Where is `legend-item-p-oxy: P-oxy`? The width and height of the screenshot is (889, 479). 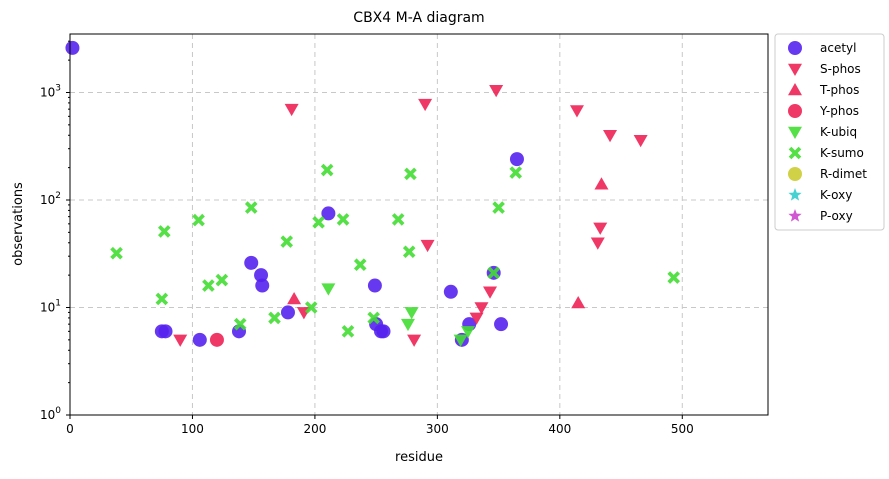
legend-item-p-oxy: P-oxy is located at coordinates (820, 216).